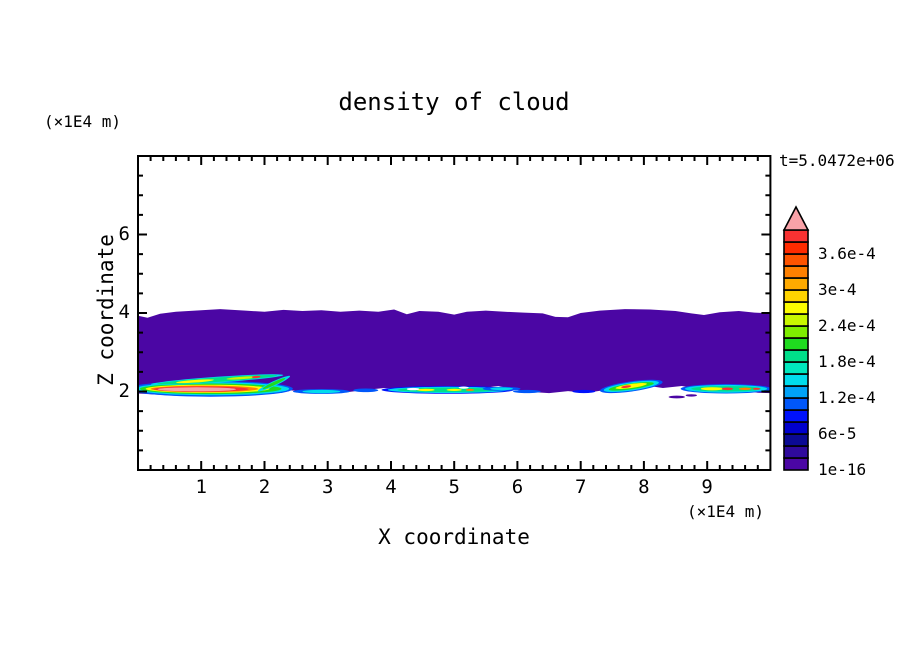 Image resolution: width=904 pixels, height=654 pixels. I want to click on y-tick-label: 4, so click(124, 312).